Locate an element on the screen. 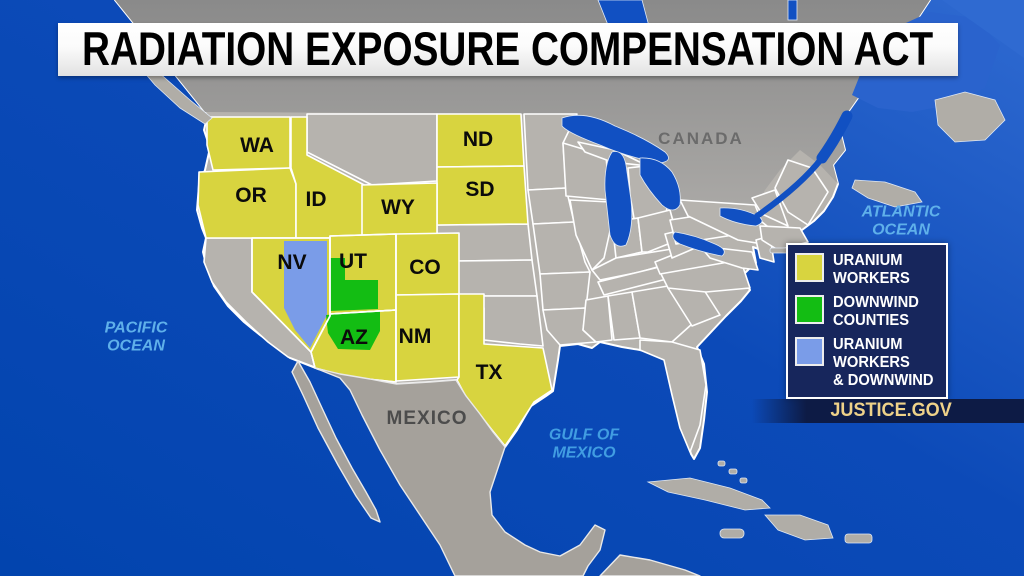 This screenshot has height=576, width=1024. attribution-text: JUSTICE.GOV is located at coordinates (891, 410).